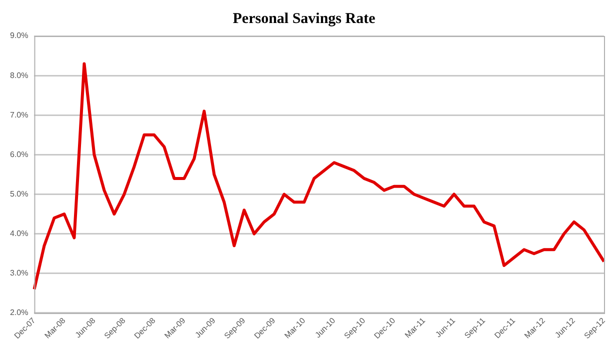 The image size is (614, 346). I want to click on y-tick-label: 3.0%, so click(19, 273).